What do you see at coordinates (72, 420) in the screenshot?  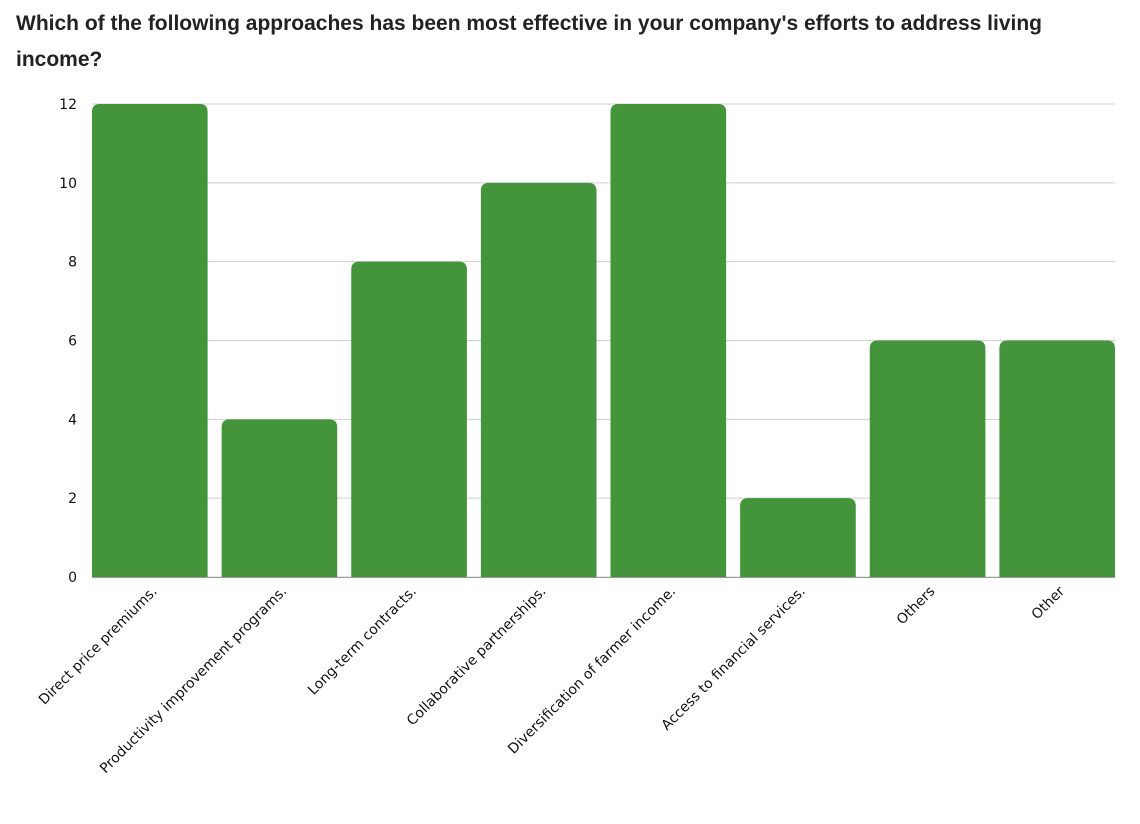 I see `y-tick-label: 4` at bounding box center [72, 420].